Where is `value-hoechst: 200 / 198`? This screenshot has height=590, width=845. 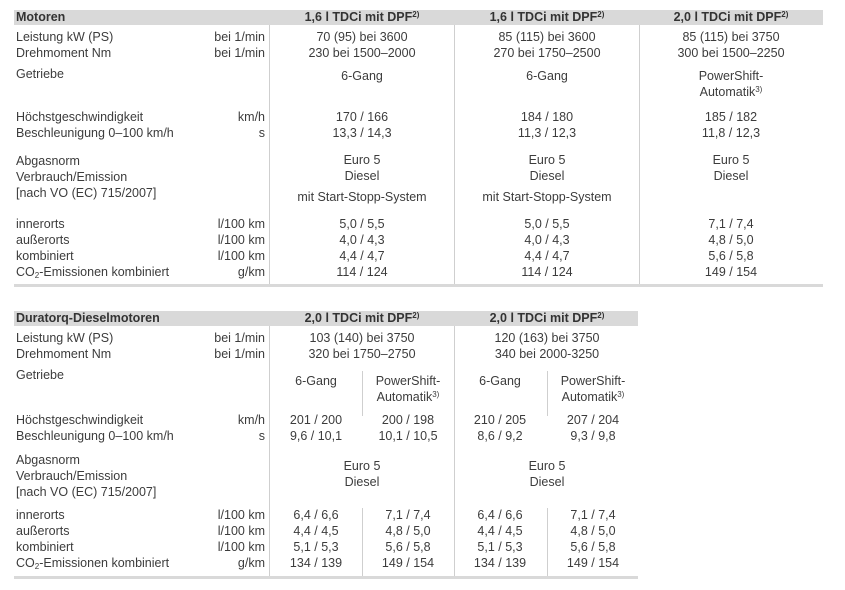
value-hoechst: 200 / 198 is located at coordinates (408, 420).